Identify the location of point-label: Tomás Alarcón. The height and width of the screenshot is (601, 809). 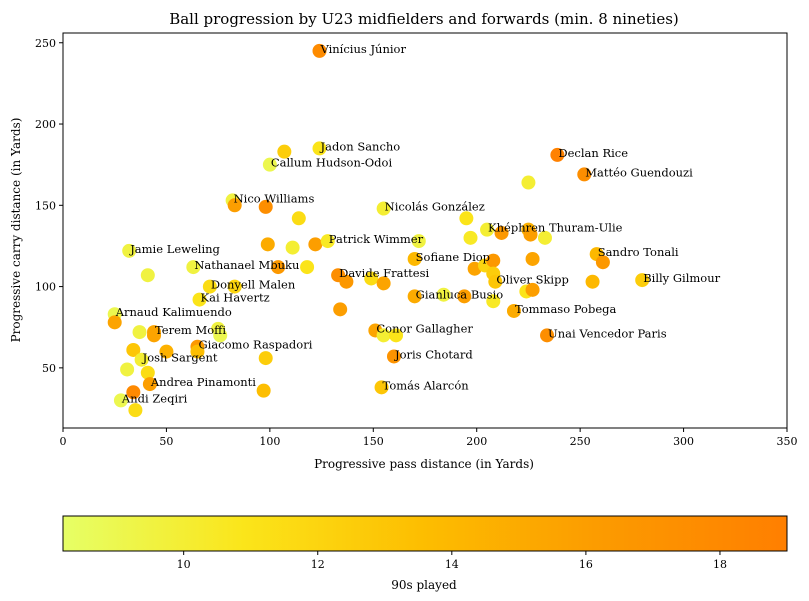
(426, 385).